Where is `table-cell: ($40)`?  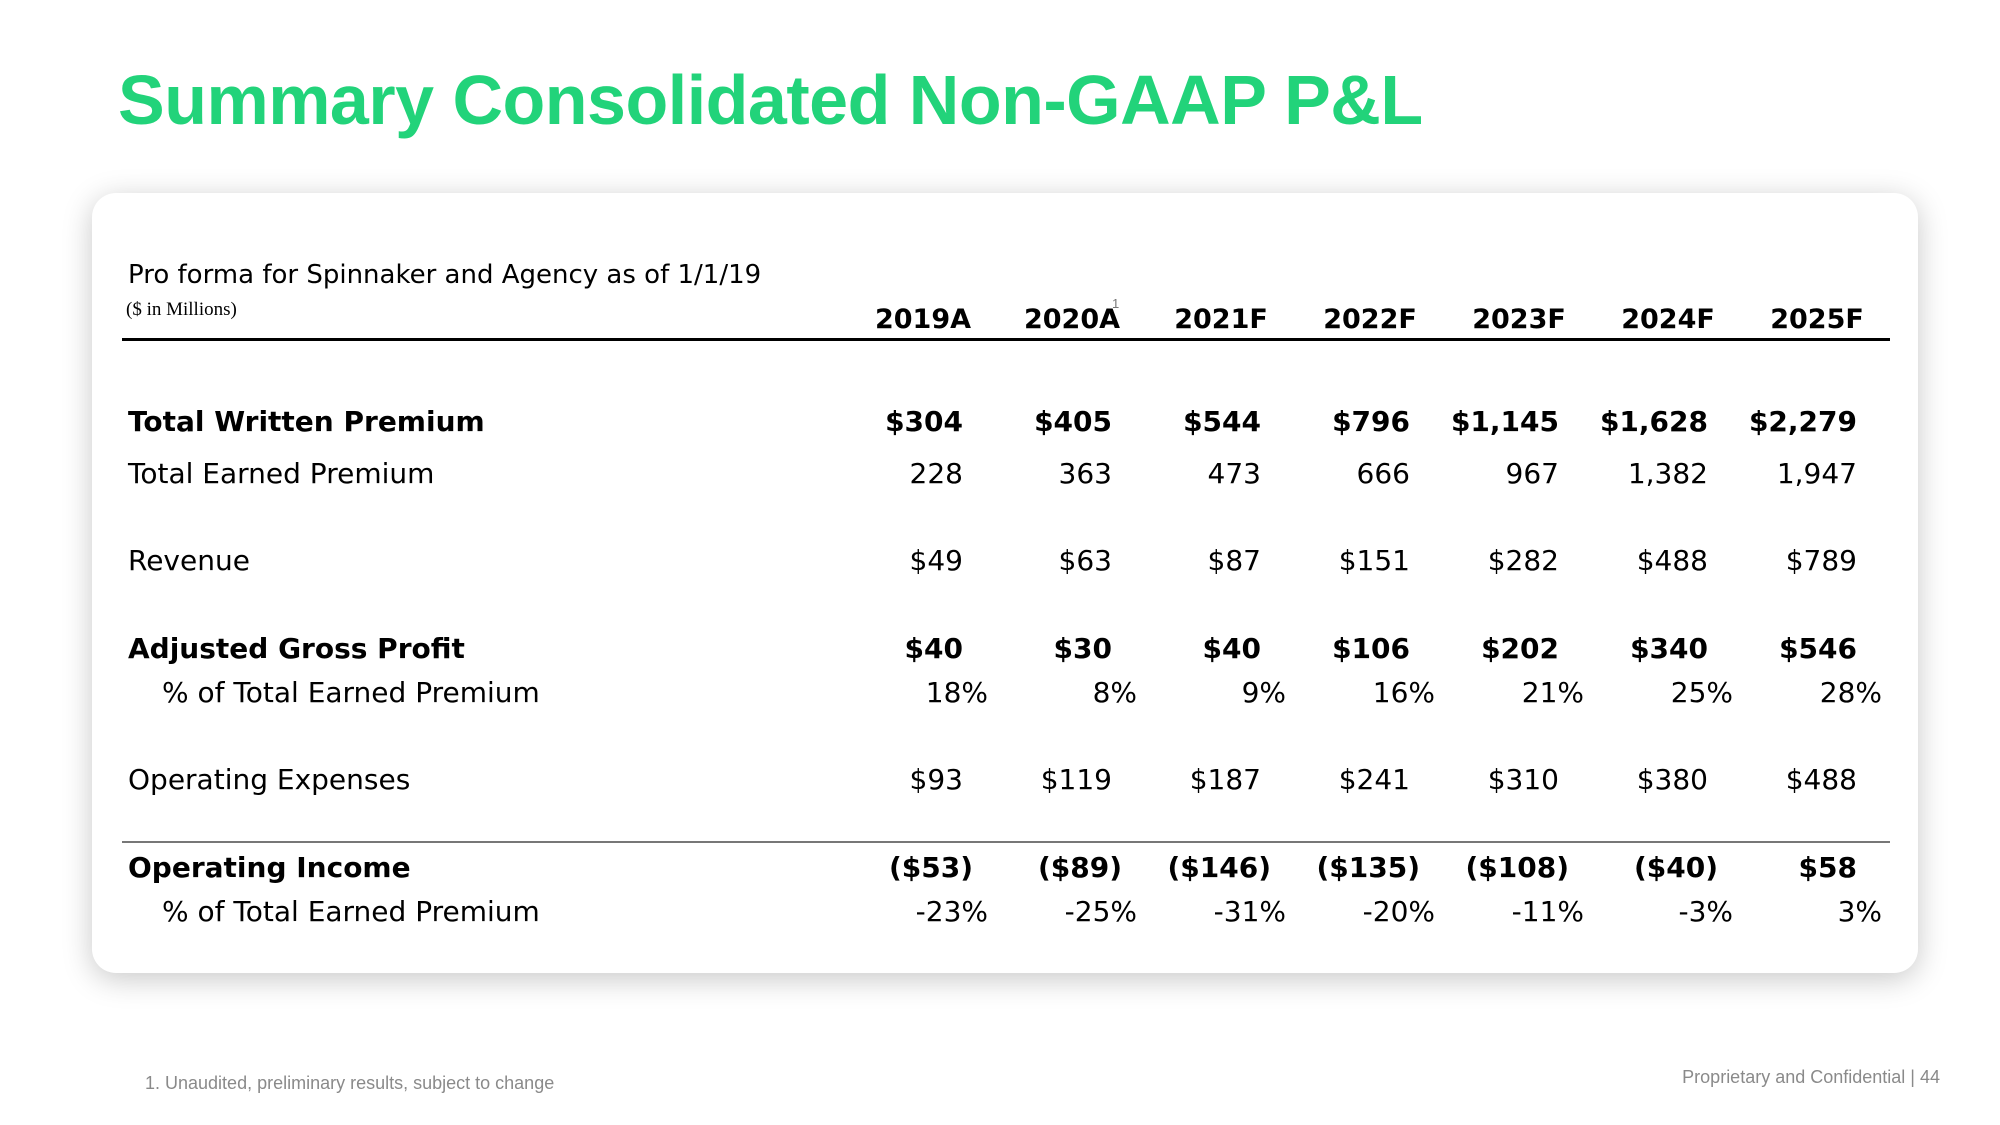
table-cell: ($40) is located at coordinates (1675, 867).